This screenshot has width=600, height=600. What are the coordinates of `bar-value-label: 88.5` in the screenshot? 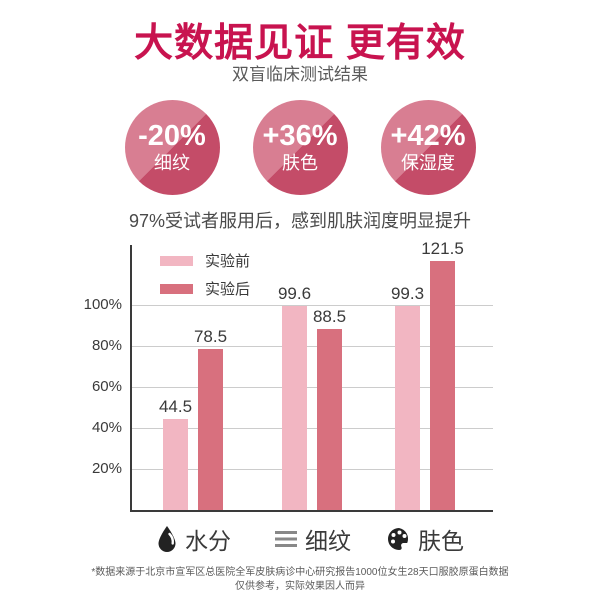 It's located at (329, 316).